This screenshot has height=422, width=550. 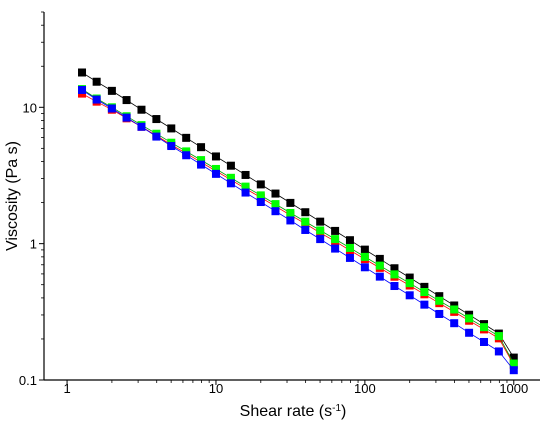 I want to click on y-tick-label: 1, so click(x=33, y=244).